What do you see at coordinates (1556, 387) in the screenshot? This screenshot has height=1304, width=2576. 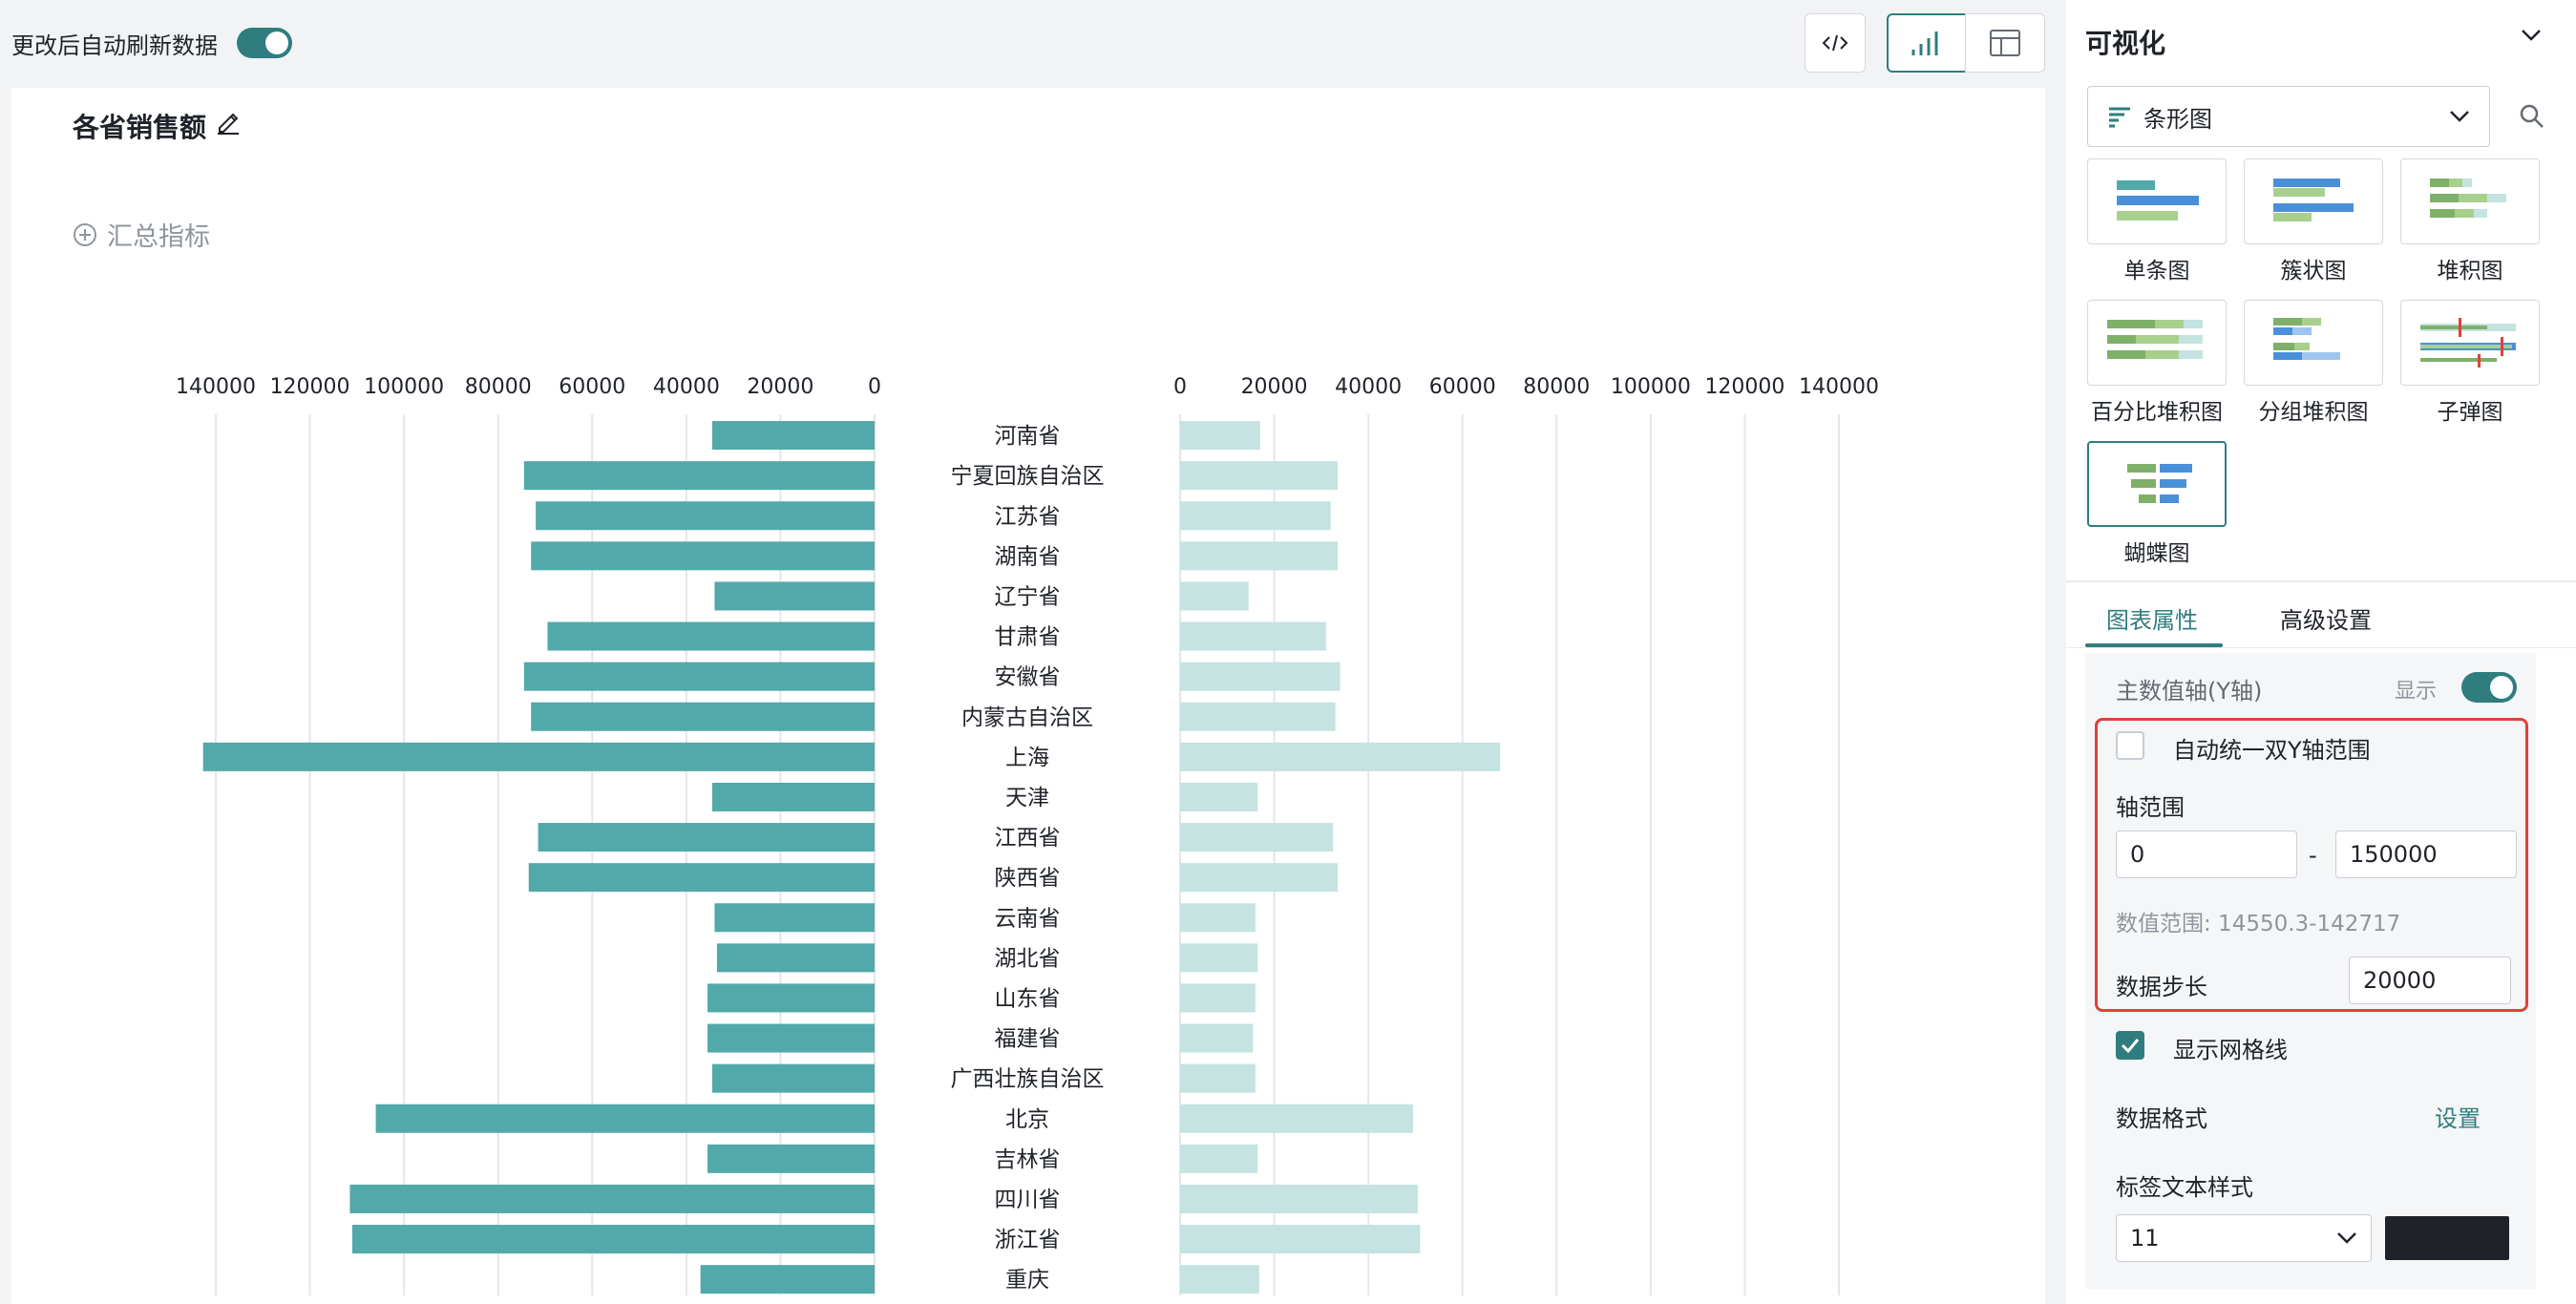 I see `tick-label-right: 80000` at bounding box center [1556, 387].